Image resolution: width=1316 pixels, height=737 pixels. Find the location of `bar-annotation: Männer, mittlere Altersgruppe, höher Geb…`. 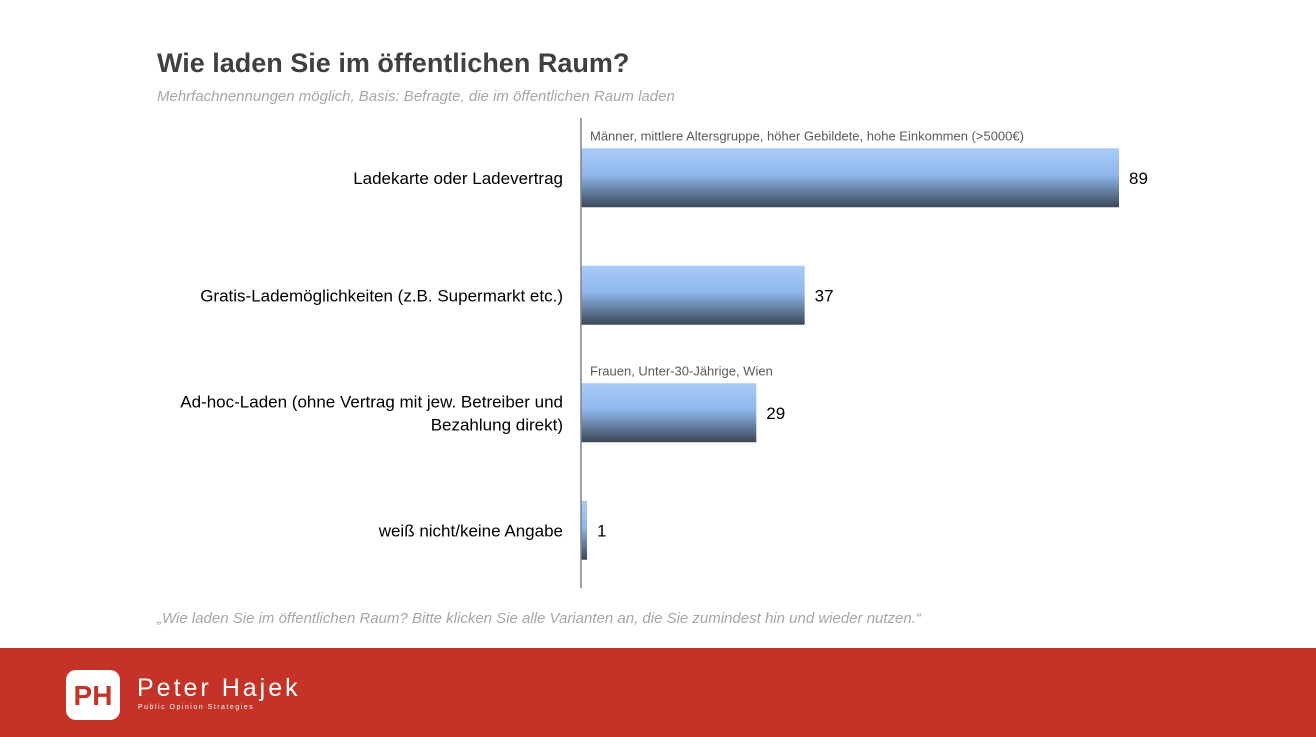

bar-annotation: Männer, mittlere Altersgruppe, höher Geb… is located at coordinates (807, 135).